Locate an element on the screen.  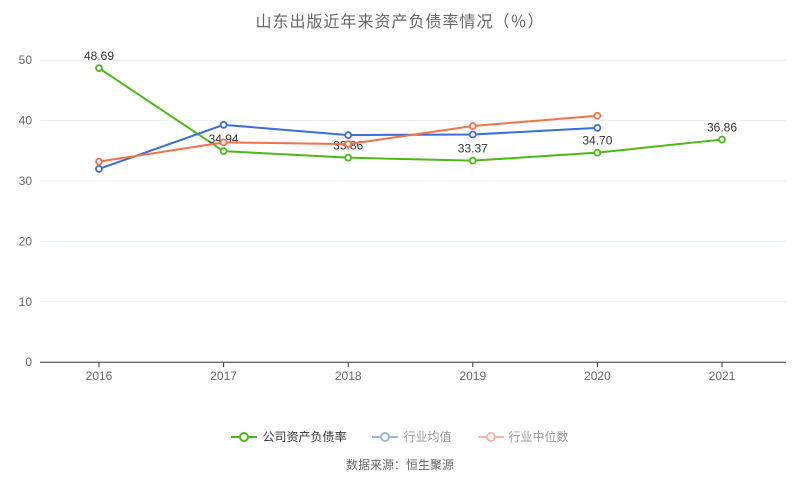
data-label-company-ratio: 33.37 is located at coordinates (473, 149).